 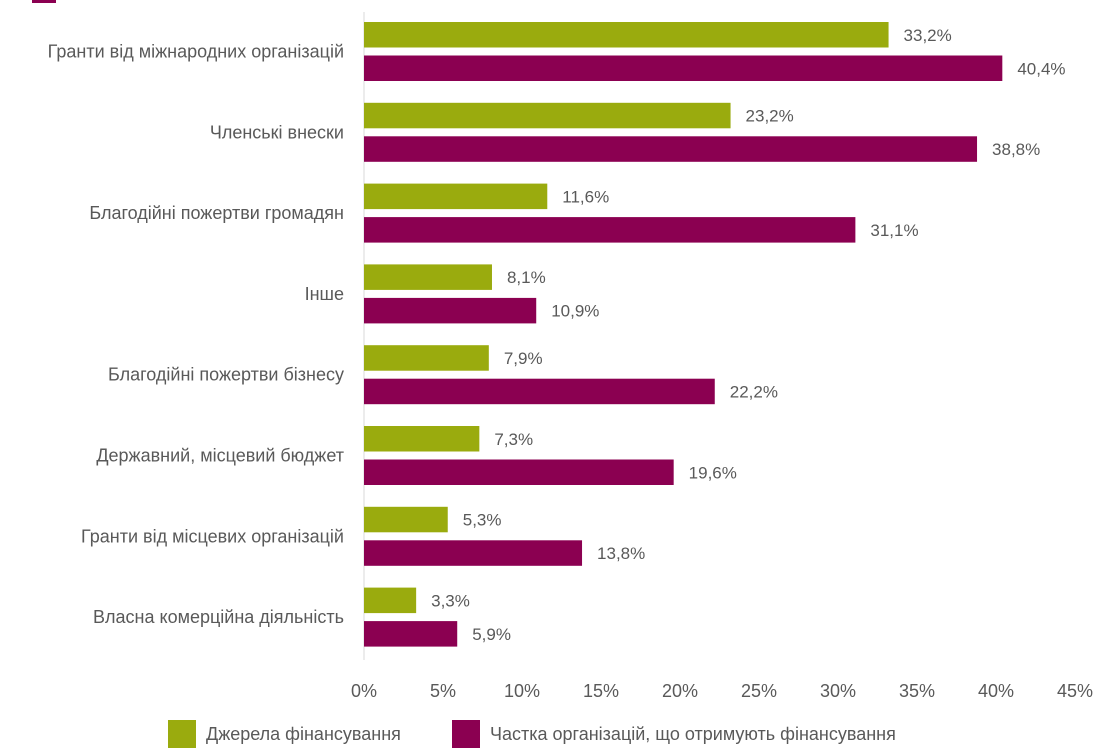 What do you see at coordinates (526, 277) in the screenshot?
I see `data-label: 8,1%` at bounding box center [526, 277].